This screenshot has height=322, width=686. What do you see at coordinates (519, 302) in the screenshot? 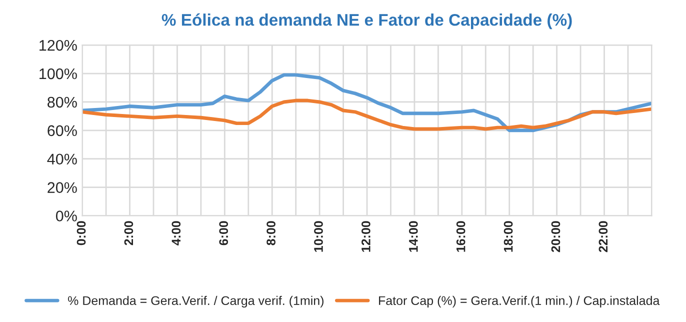
I see `legend-label: Fator Cap (%) = Gera.Verif.(1 min.) / Cap.instalada` at bounding box center [519, 302].